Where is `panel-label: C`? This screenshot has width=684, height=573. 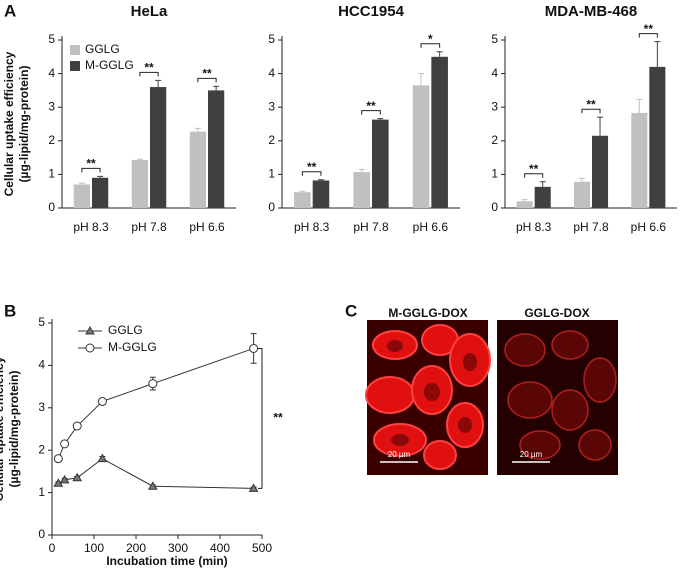 panel-label: C is located at coordinates (351, 310).